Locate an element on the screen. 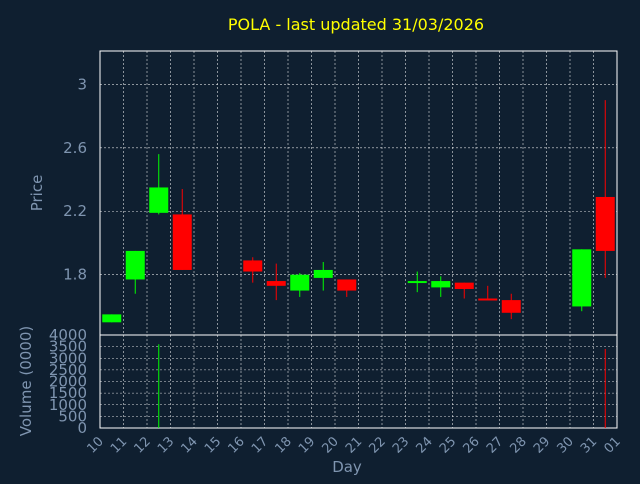 Image resolution: width=640 pixels, height=484 pixels. volume-tick-label: 0 is located at coordinates (82, 428).